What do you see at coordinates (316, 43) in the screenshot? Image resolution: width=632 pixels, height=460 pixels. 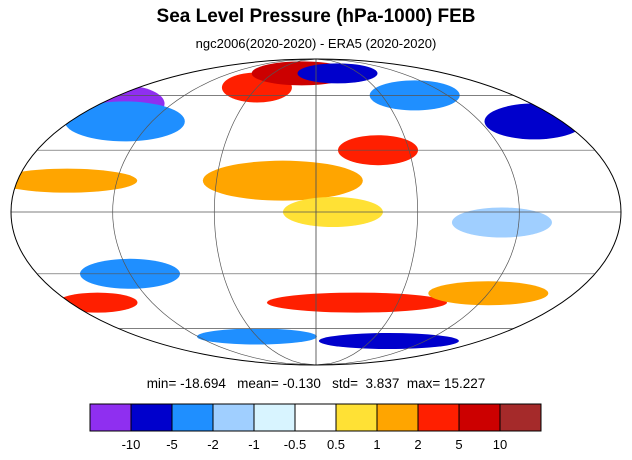 I see `map-subtitle: ngc2006(2020-2020) - ERA5 (2020-2020)` at bounding box center [316, 43].